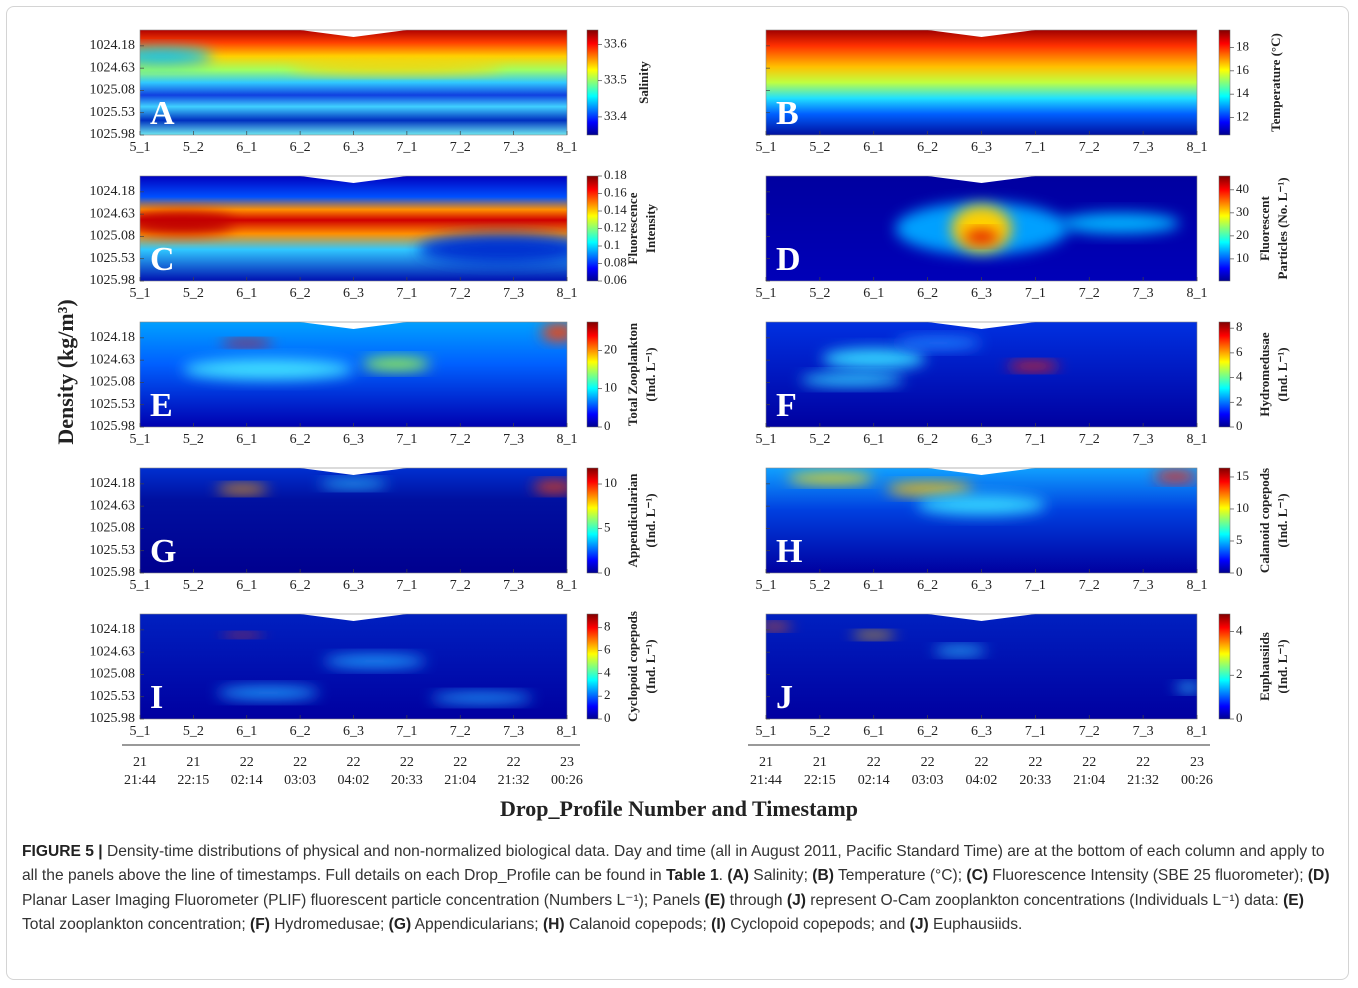 This screenshot has width=1358, height=988. I want to click on colorbar, so click(592, 520).